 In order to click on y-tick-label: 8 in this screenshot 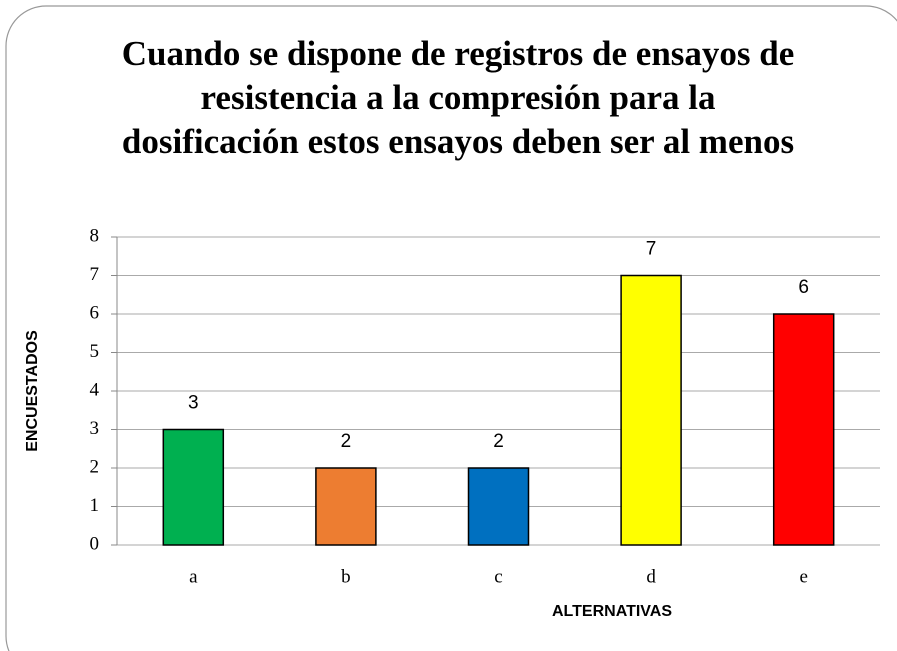, I will do `click(95, 235)`.